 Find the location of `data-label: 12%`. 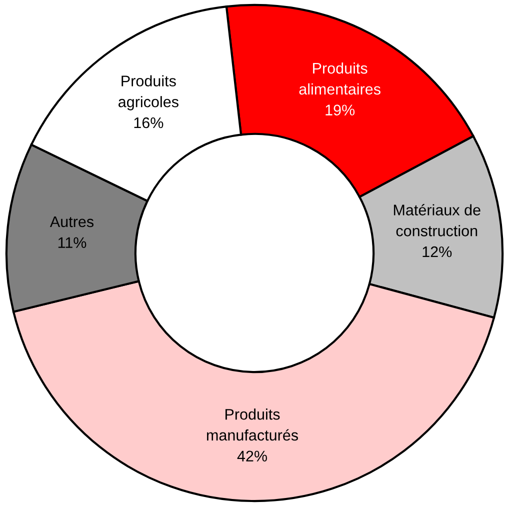

data-label: 12% is located at coordinates (437, 252).